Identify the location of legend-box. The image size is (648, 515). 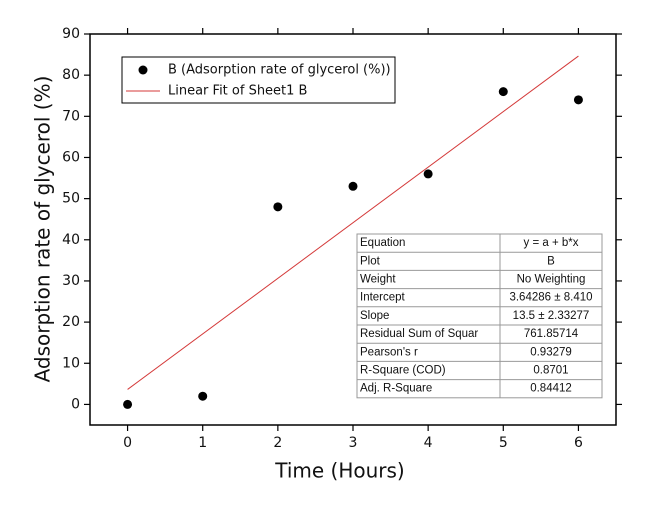
(258, 80).